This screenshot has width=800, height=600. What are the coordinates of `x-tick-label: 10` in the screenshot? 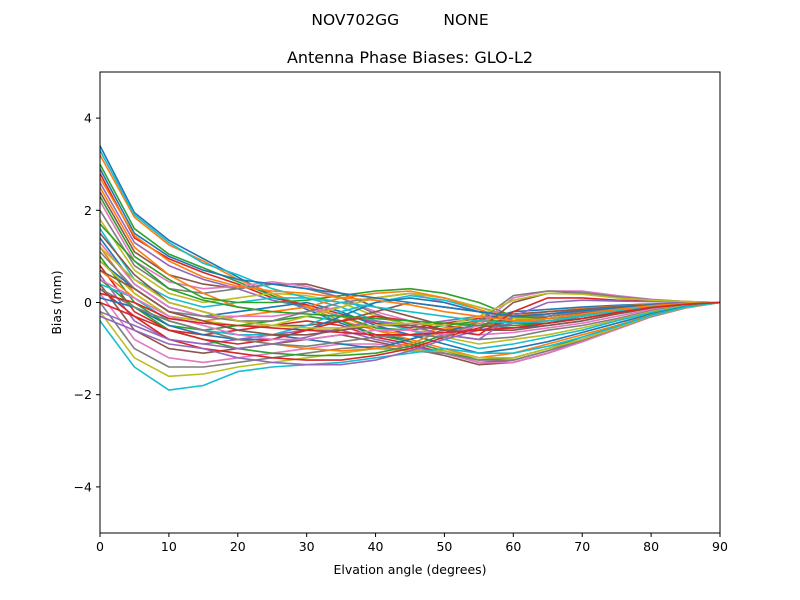 It's located at (169, 546).